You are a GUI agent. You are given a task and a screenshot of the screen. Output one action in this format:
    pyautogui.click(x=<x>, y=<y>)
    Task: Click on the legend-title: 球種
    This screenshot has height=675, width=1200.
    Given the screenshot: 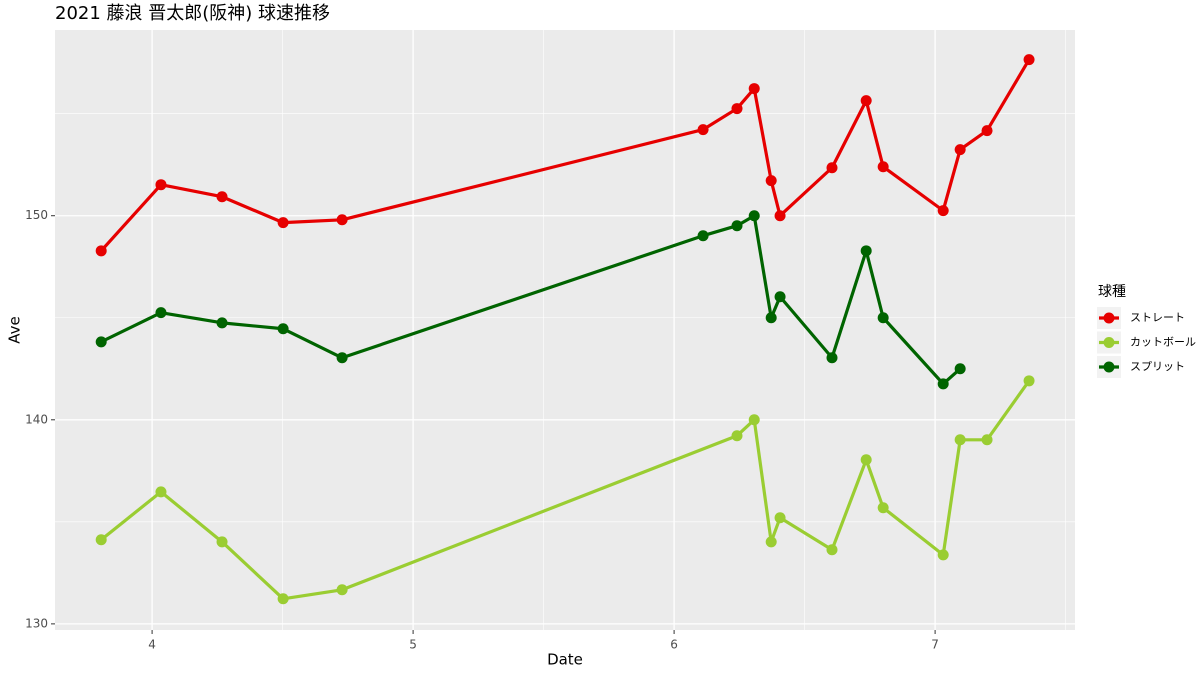 What is the action you would take?
    pyautogui.click(x=1112, y=292)
    